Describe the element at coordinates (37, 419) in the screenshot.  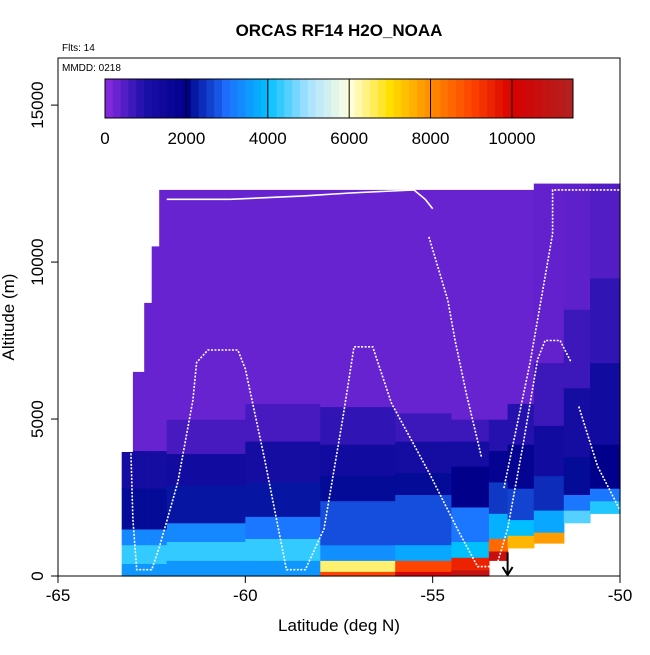
I see `y-tick-label: 5000` at that location.